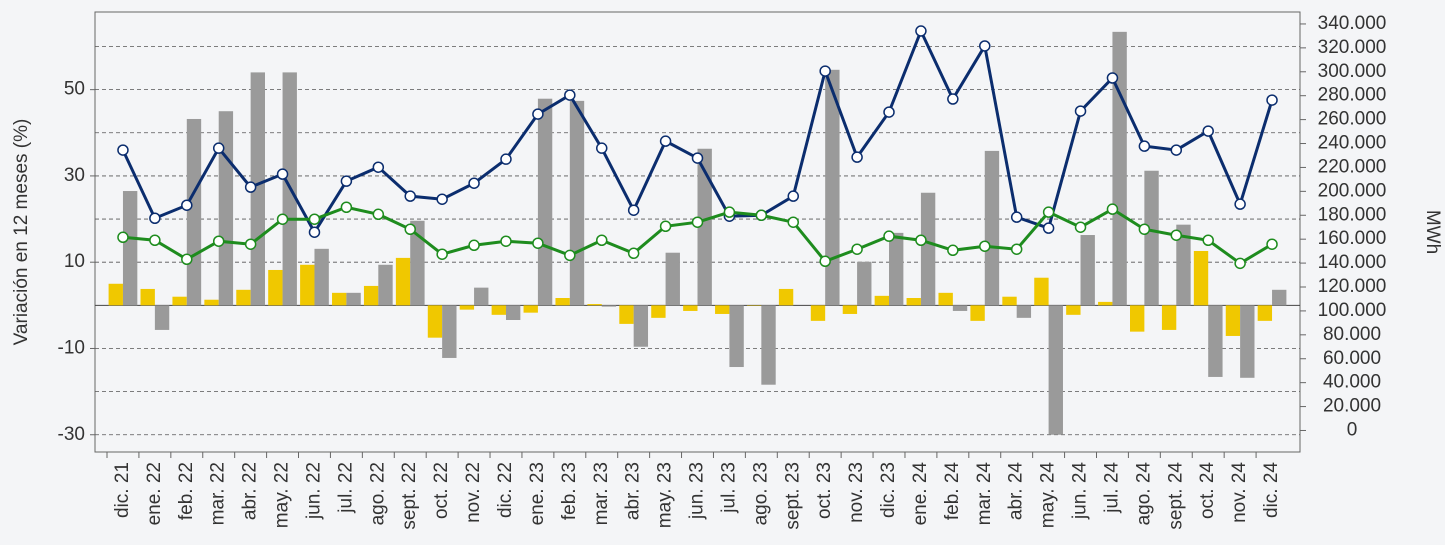 The width and height of the screenshot is (1445, 545). Describe the element at coordinates (952, 491) in the screenshot. I see `x-tick-label: feb. 24` at that location.